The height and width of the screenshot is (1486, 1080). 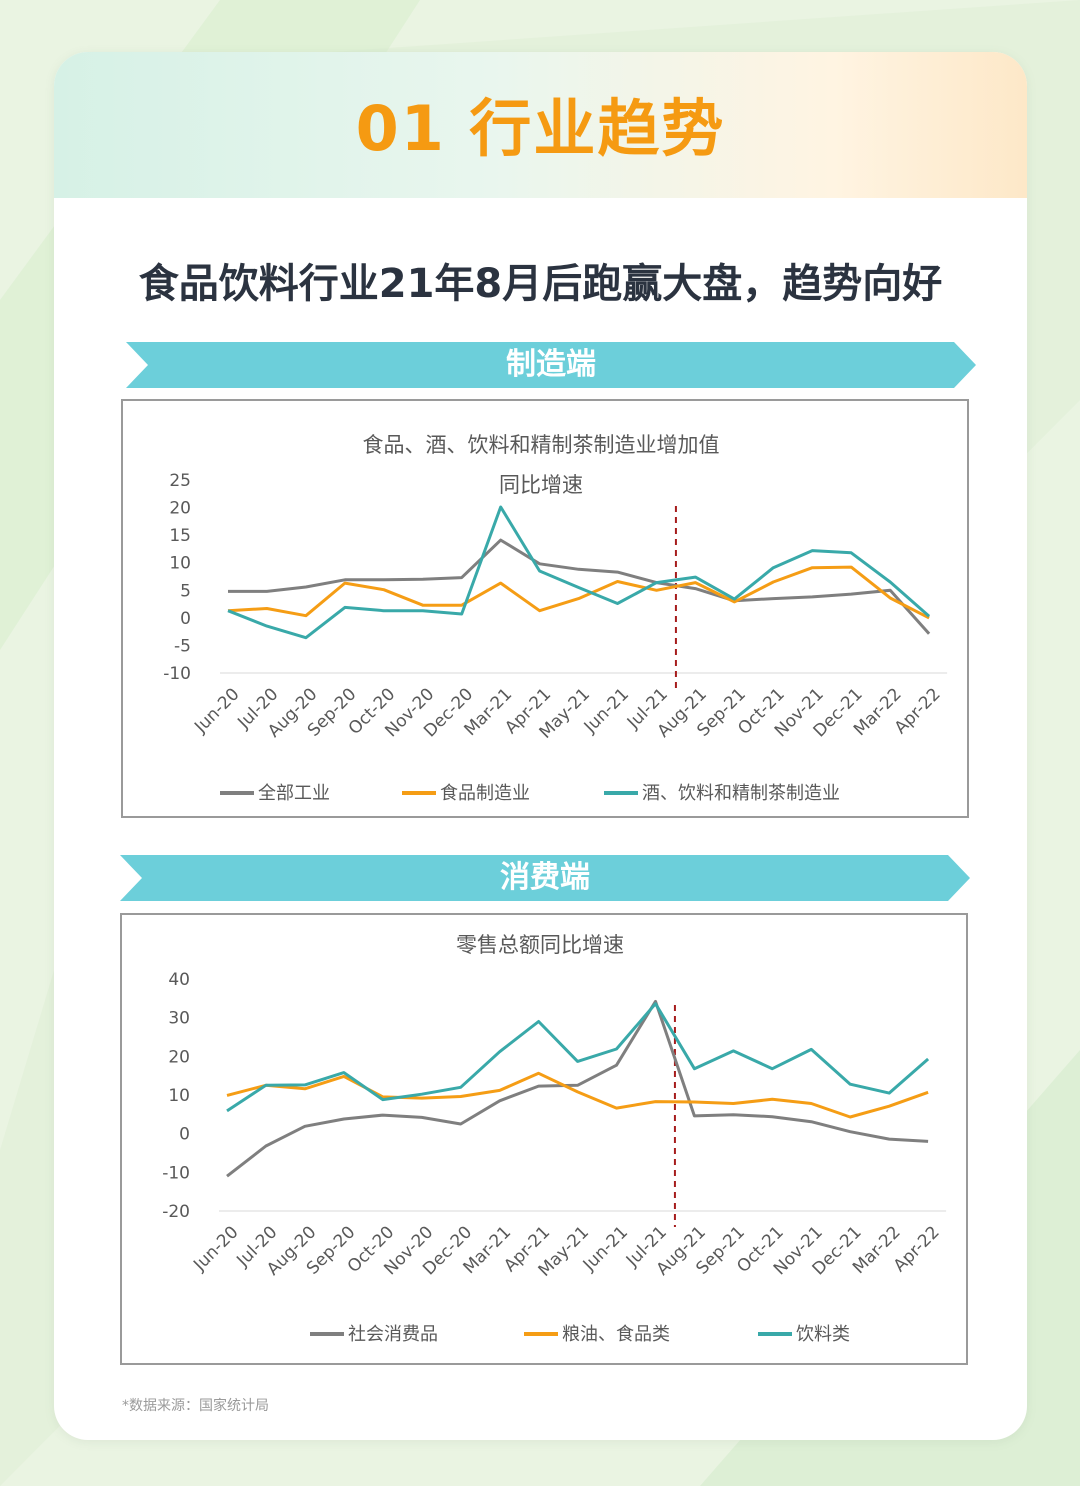 What do you see at coordinates (195, 1406) in the screenshot?
I see `source-note: *数据来源：国家统计局` at bounding box center [195, 1406].